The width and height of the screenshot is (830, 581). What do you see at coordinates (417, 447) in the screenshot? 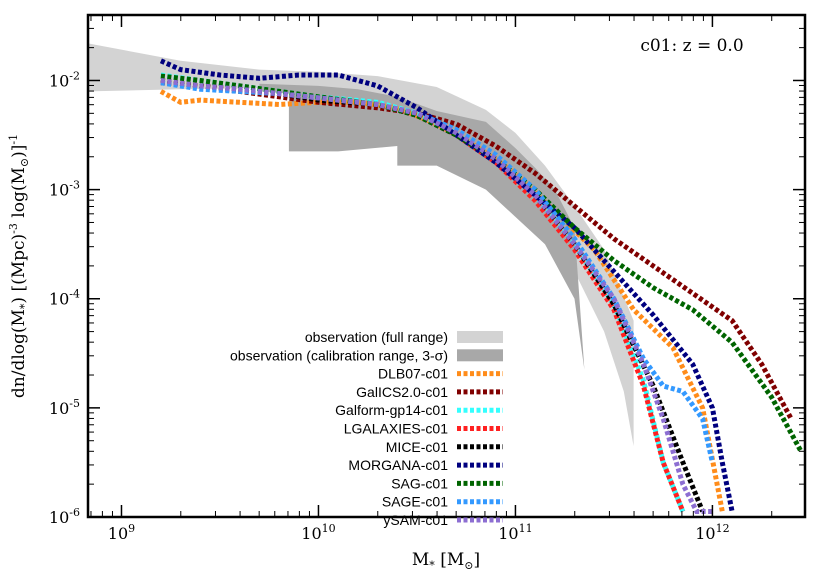
I see `legend-label: MICE-c01` at bounding box center [417, 447].